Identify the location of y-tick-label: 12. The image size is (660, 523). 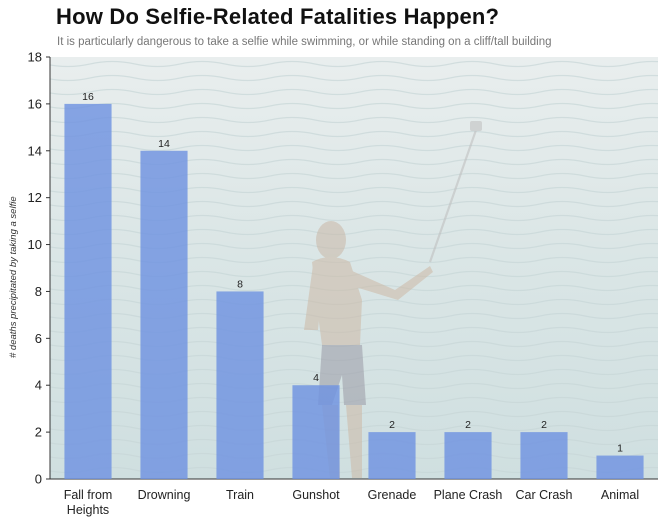
(35, 197).